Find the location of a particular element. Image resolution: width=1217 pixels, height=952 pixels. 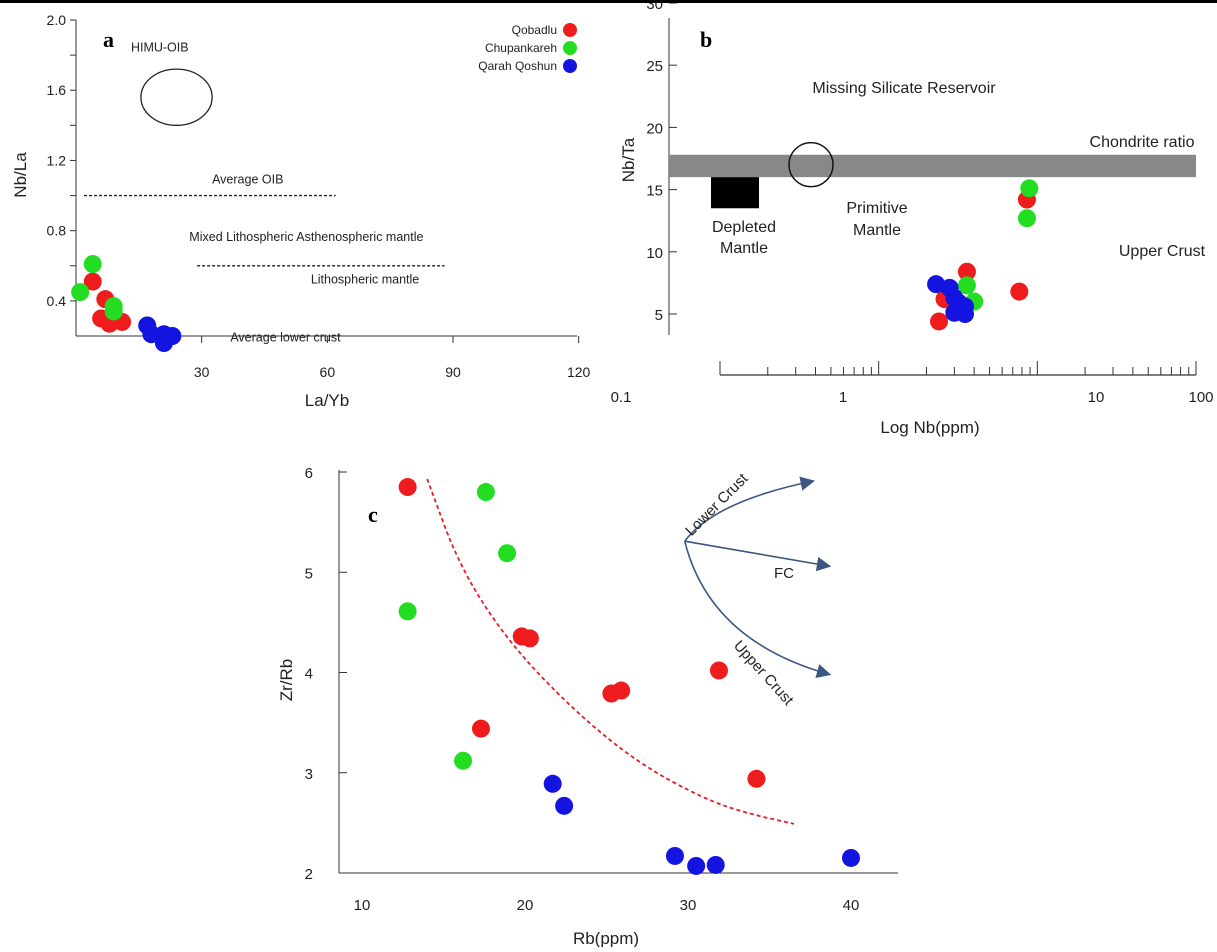

b-x-tick-label: 100 is located at coordinates (1200, 397).